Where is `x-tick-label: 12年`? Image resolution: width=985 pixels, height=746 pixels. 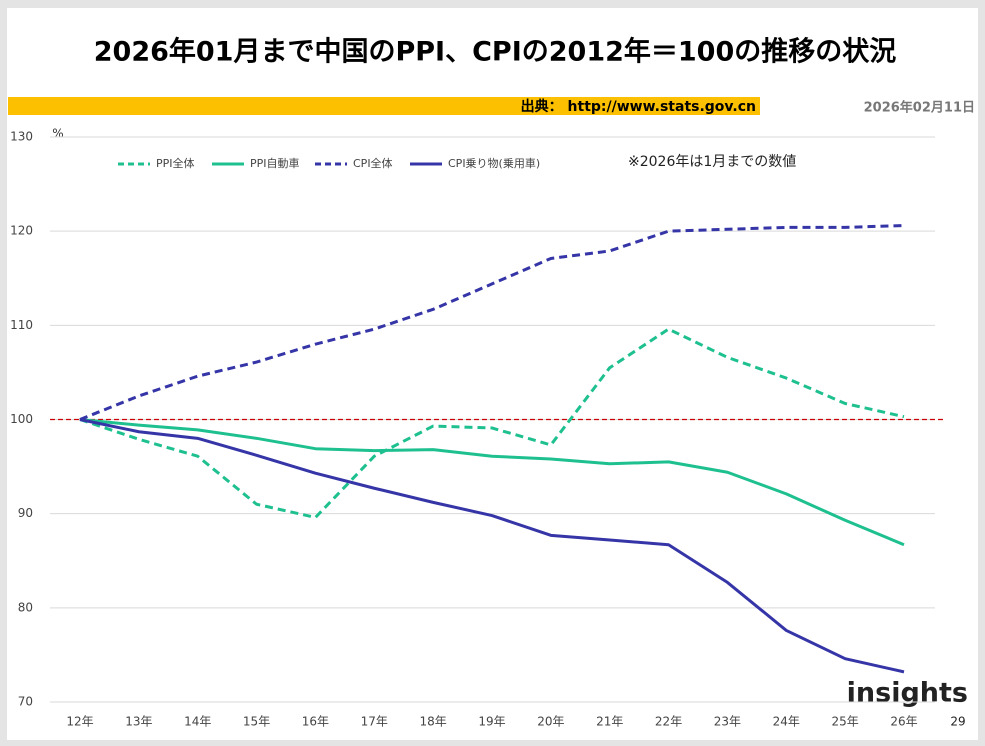 x-tick-label: 12年 is located at coordinates (79, 722).